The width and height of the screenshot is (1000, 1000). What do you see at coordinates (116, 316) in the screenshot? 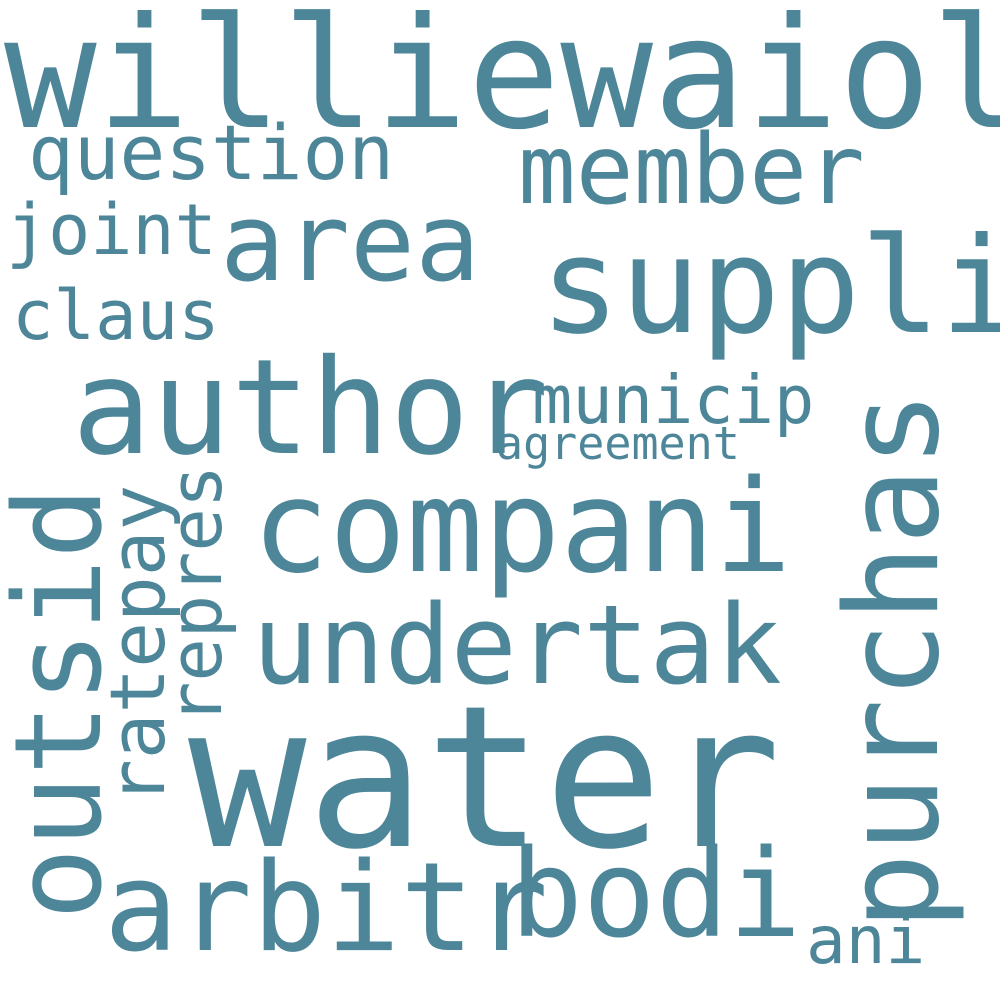
I see `word-claus: claus` at bounding box center [116, 316].